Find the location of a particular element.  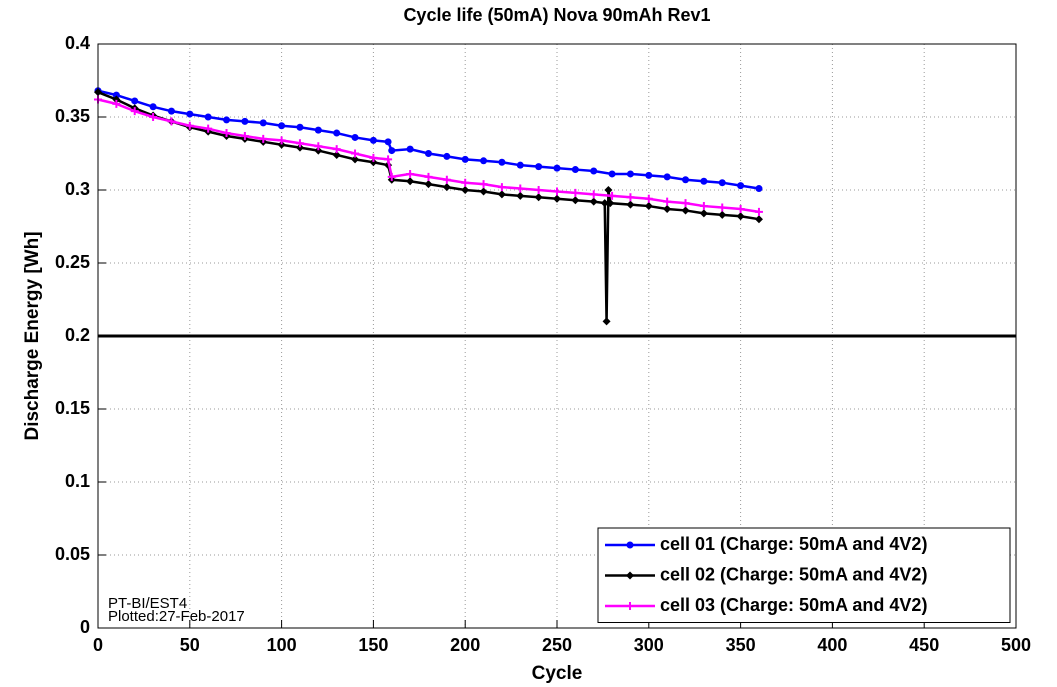

x-tick-label: 450 is located at coordinates (924, 645).